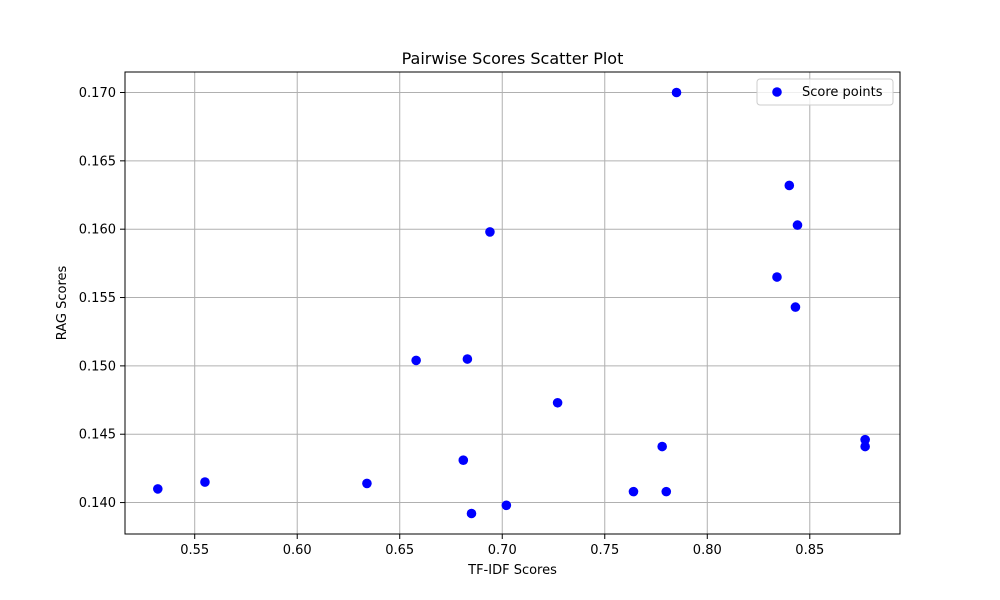  Describe the element at coordinates (97, 230) in the screenshot. I see `y-tick-label: 0.160` at that location.